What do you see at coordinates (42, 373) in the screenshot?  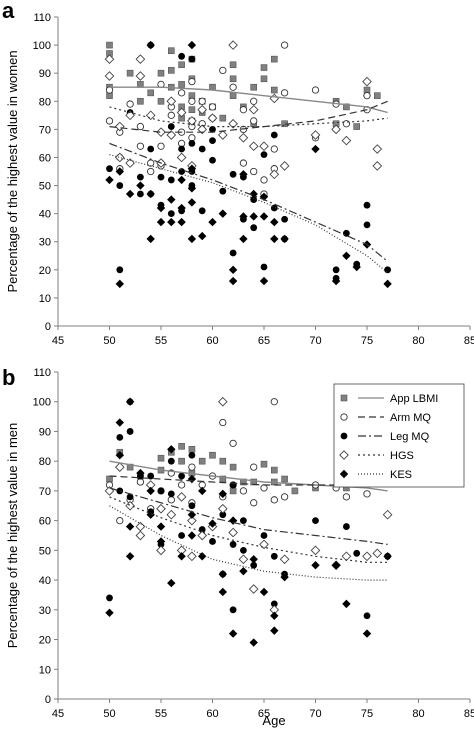 I see `y-tick-label: 110` at bounding box center [42, 373].